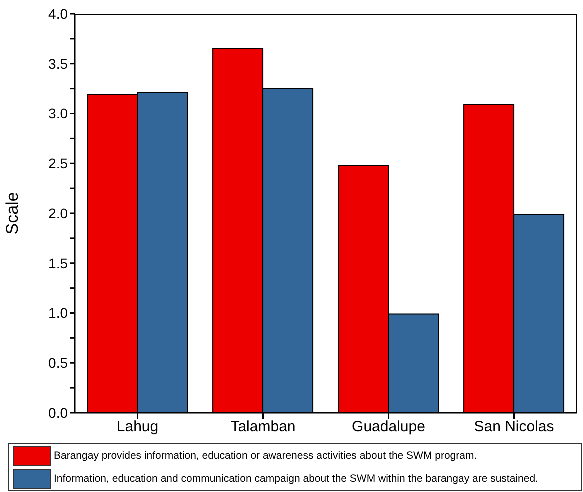 The height and width of the screenshot is (492, 583). What do you see at coordinates (58, 363) in the screenshot?
I see `y-tick-label: 0.5` at bounding box center [58, 363].